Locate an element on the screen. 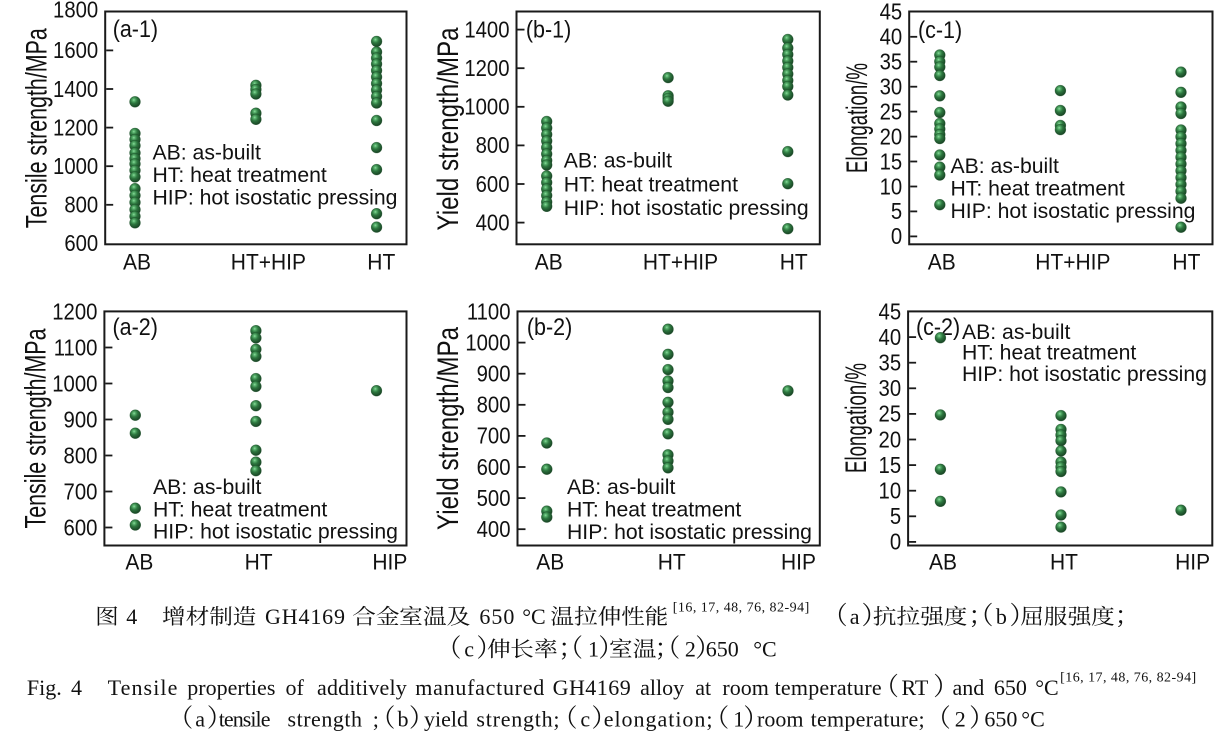 This screenshot has height=735, width=1230. svg-text: elongation; is located at coordinates (658, 719).